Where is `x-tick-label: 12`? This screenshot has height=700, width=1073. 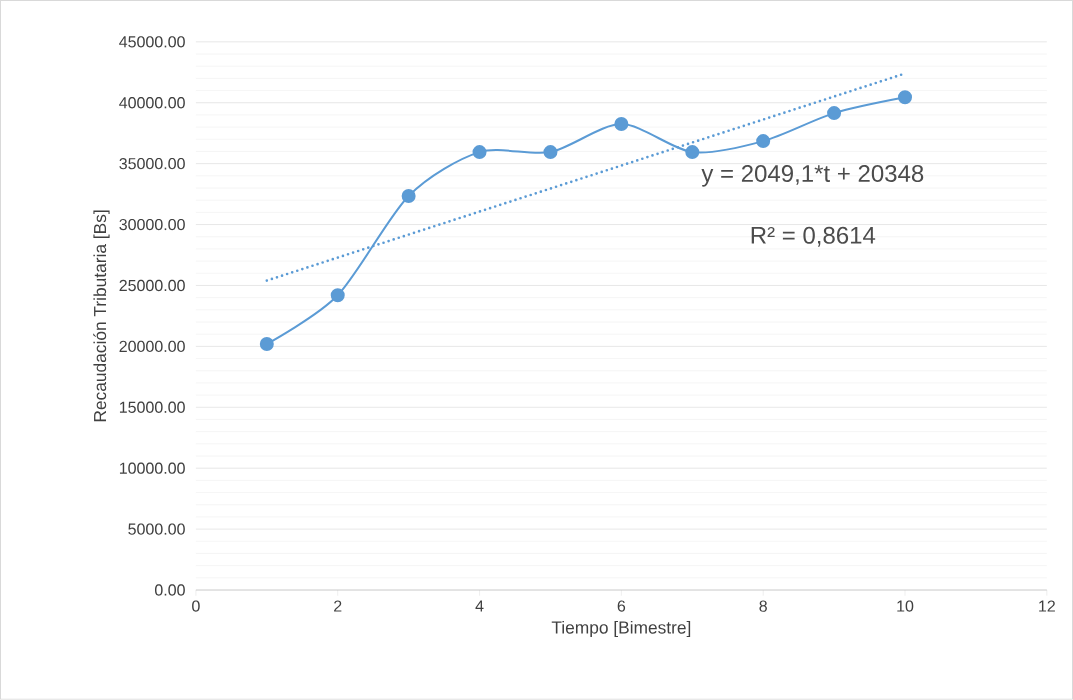
x-tick-label: 12 is located at coordinates (1047, 606).